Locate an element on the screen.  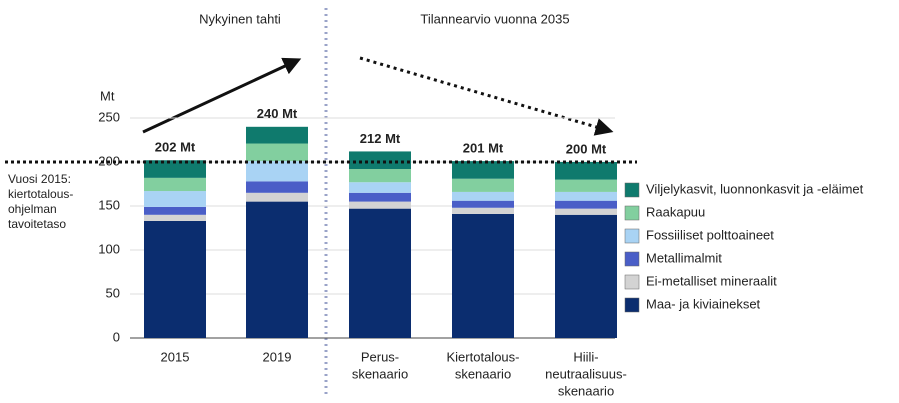
y-tick-label: 100 is located at coordinates (109, 248).